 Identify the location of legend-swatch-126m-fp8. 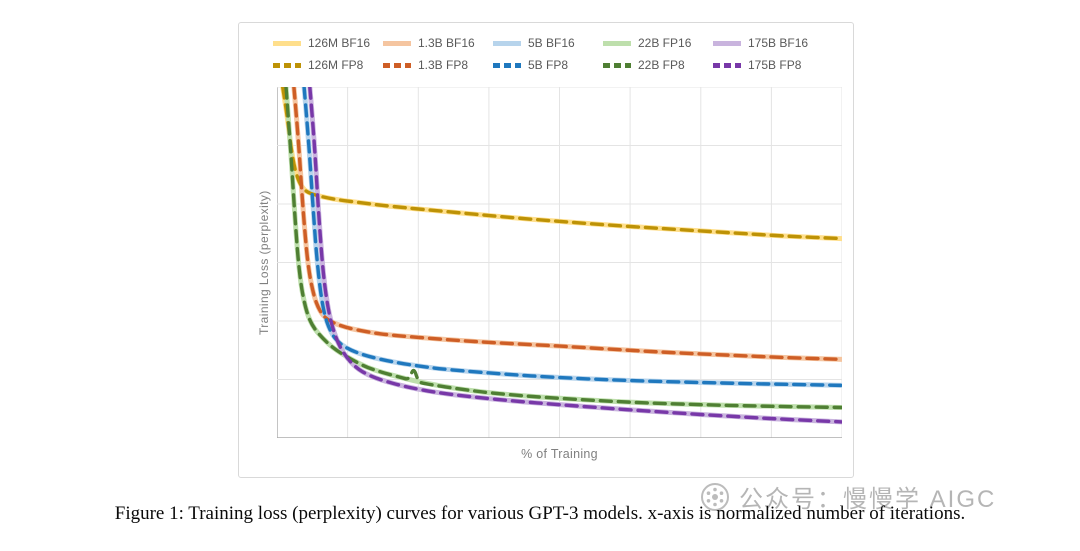
(287, 65).